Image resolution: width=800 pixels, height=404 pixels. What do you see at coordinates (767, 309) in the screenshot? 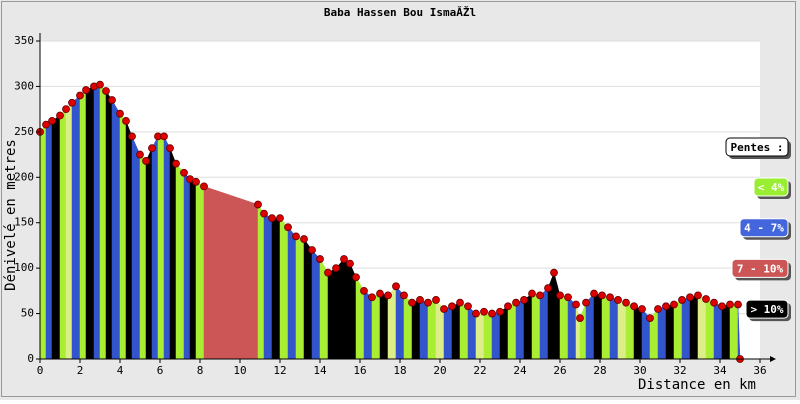
I see `legend-swatch` at bounding box center [767, 309].